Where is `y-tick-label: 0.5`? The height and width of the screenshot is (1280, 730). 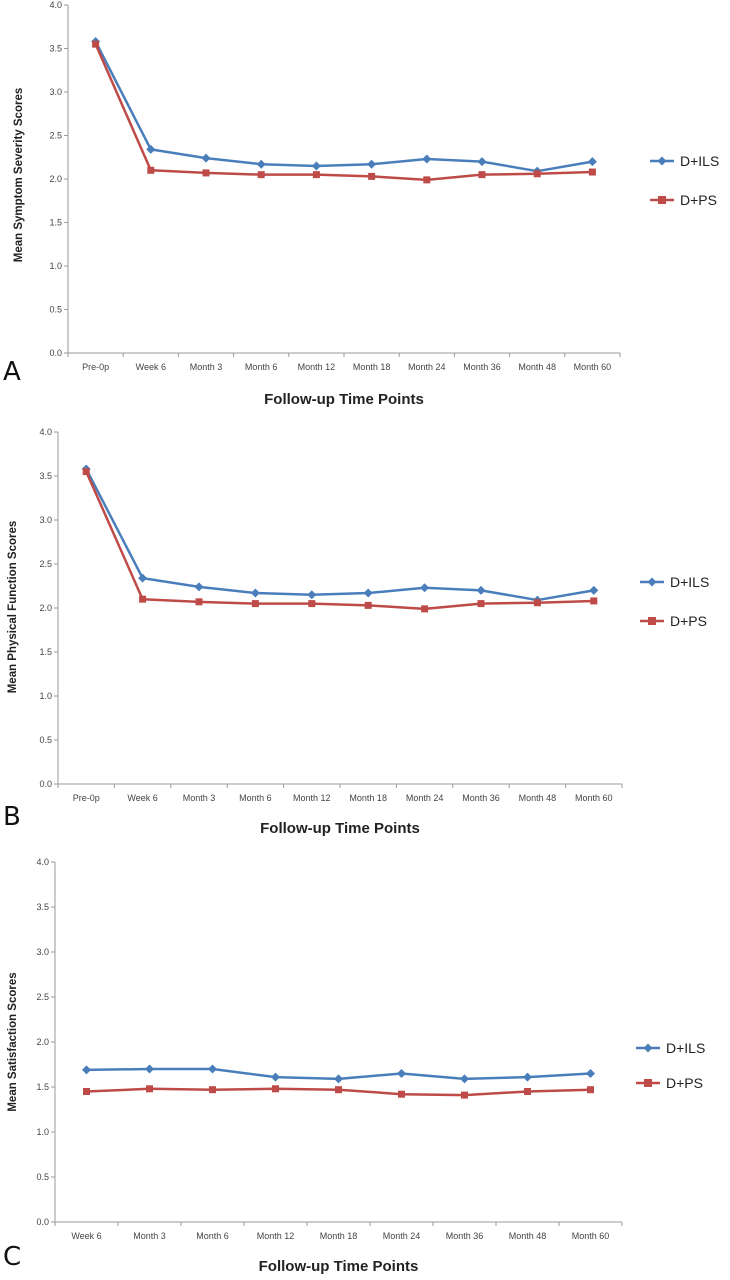
y-tick-label: 0.5 is located at coordinates (42, 1177).